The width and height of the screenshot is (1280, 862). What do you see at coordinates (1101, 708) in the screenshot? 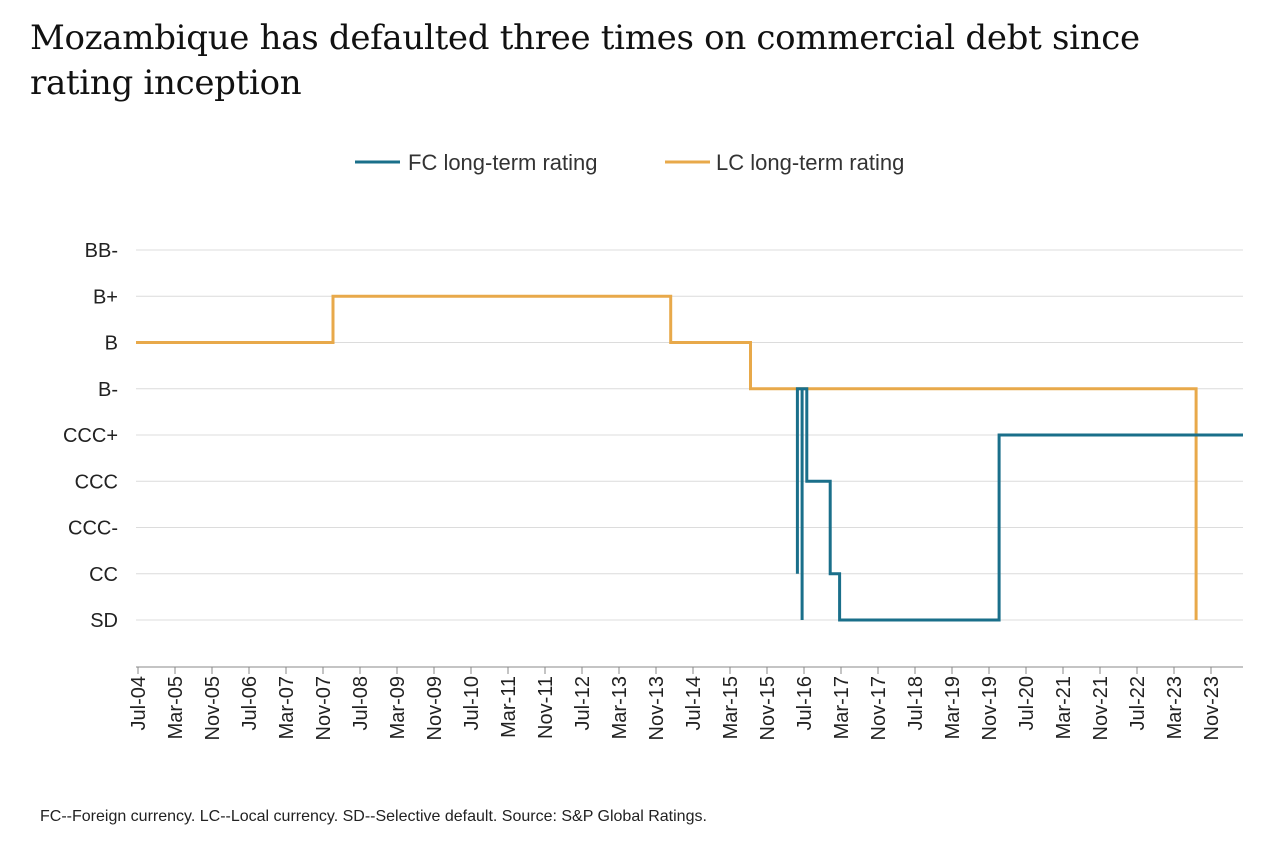
I see `x-tick-label: Nov-21` at bounding box center [1101, 708].